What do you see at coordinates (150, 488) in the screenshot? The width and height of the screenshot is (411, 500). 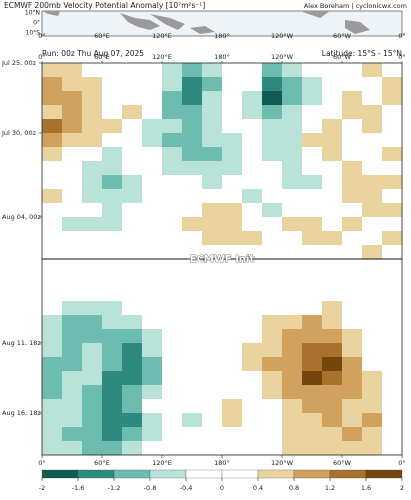 I see `colorbar-label: -0.8` at bounding box center [150, 488].